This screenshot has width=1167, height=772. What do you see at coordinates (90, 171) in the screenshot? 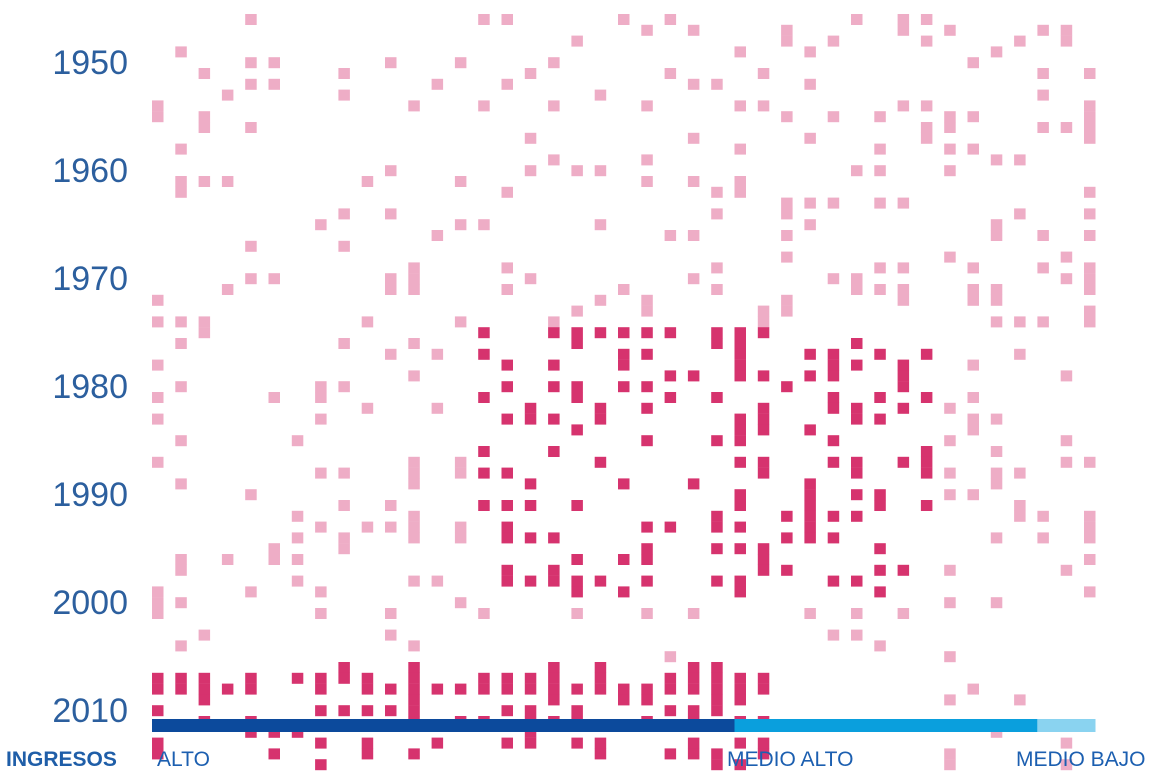
I see `year-tick-label: 1960` at bounding box center [90, 171].